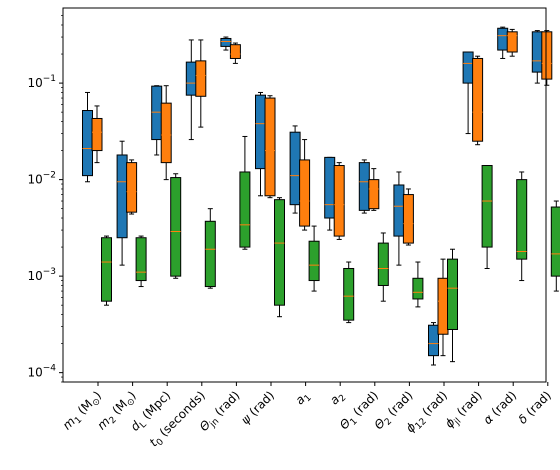  Describe the element at coordinates (50, 369) in the screenshot. I see `y-tick-exponent: −4` at that location.